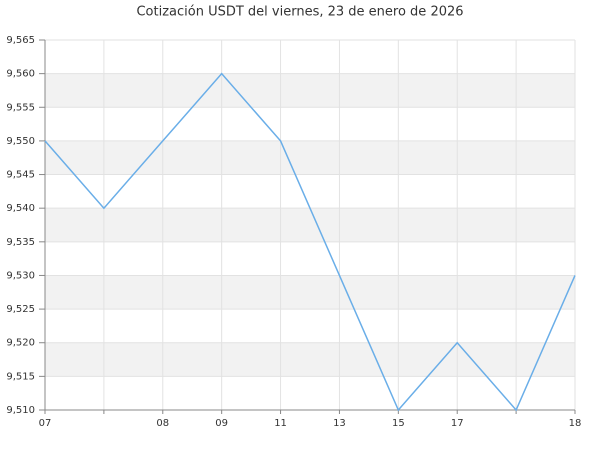 The image size is (600, 450). I want to click on y-tick-label: 9,525, so click(20, 309).